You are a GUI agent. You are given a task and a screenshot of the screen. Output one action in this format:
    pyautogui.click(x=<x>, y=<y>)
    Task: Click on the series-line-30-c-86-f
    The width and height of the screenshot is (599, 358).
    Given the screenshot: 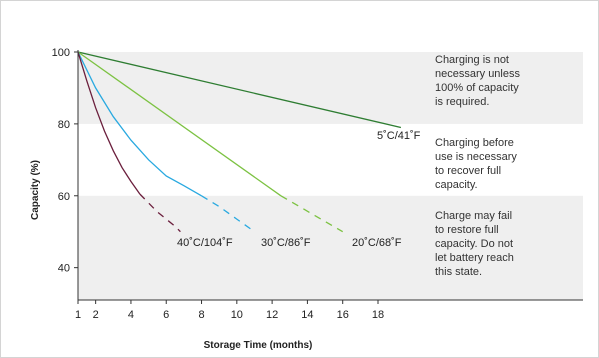 What is the action you would take?
    pyautogui.click(x=139, y=124)
    